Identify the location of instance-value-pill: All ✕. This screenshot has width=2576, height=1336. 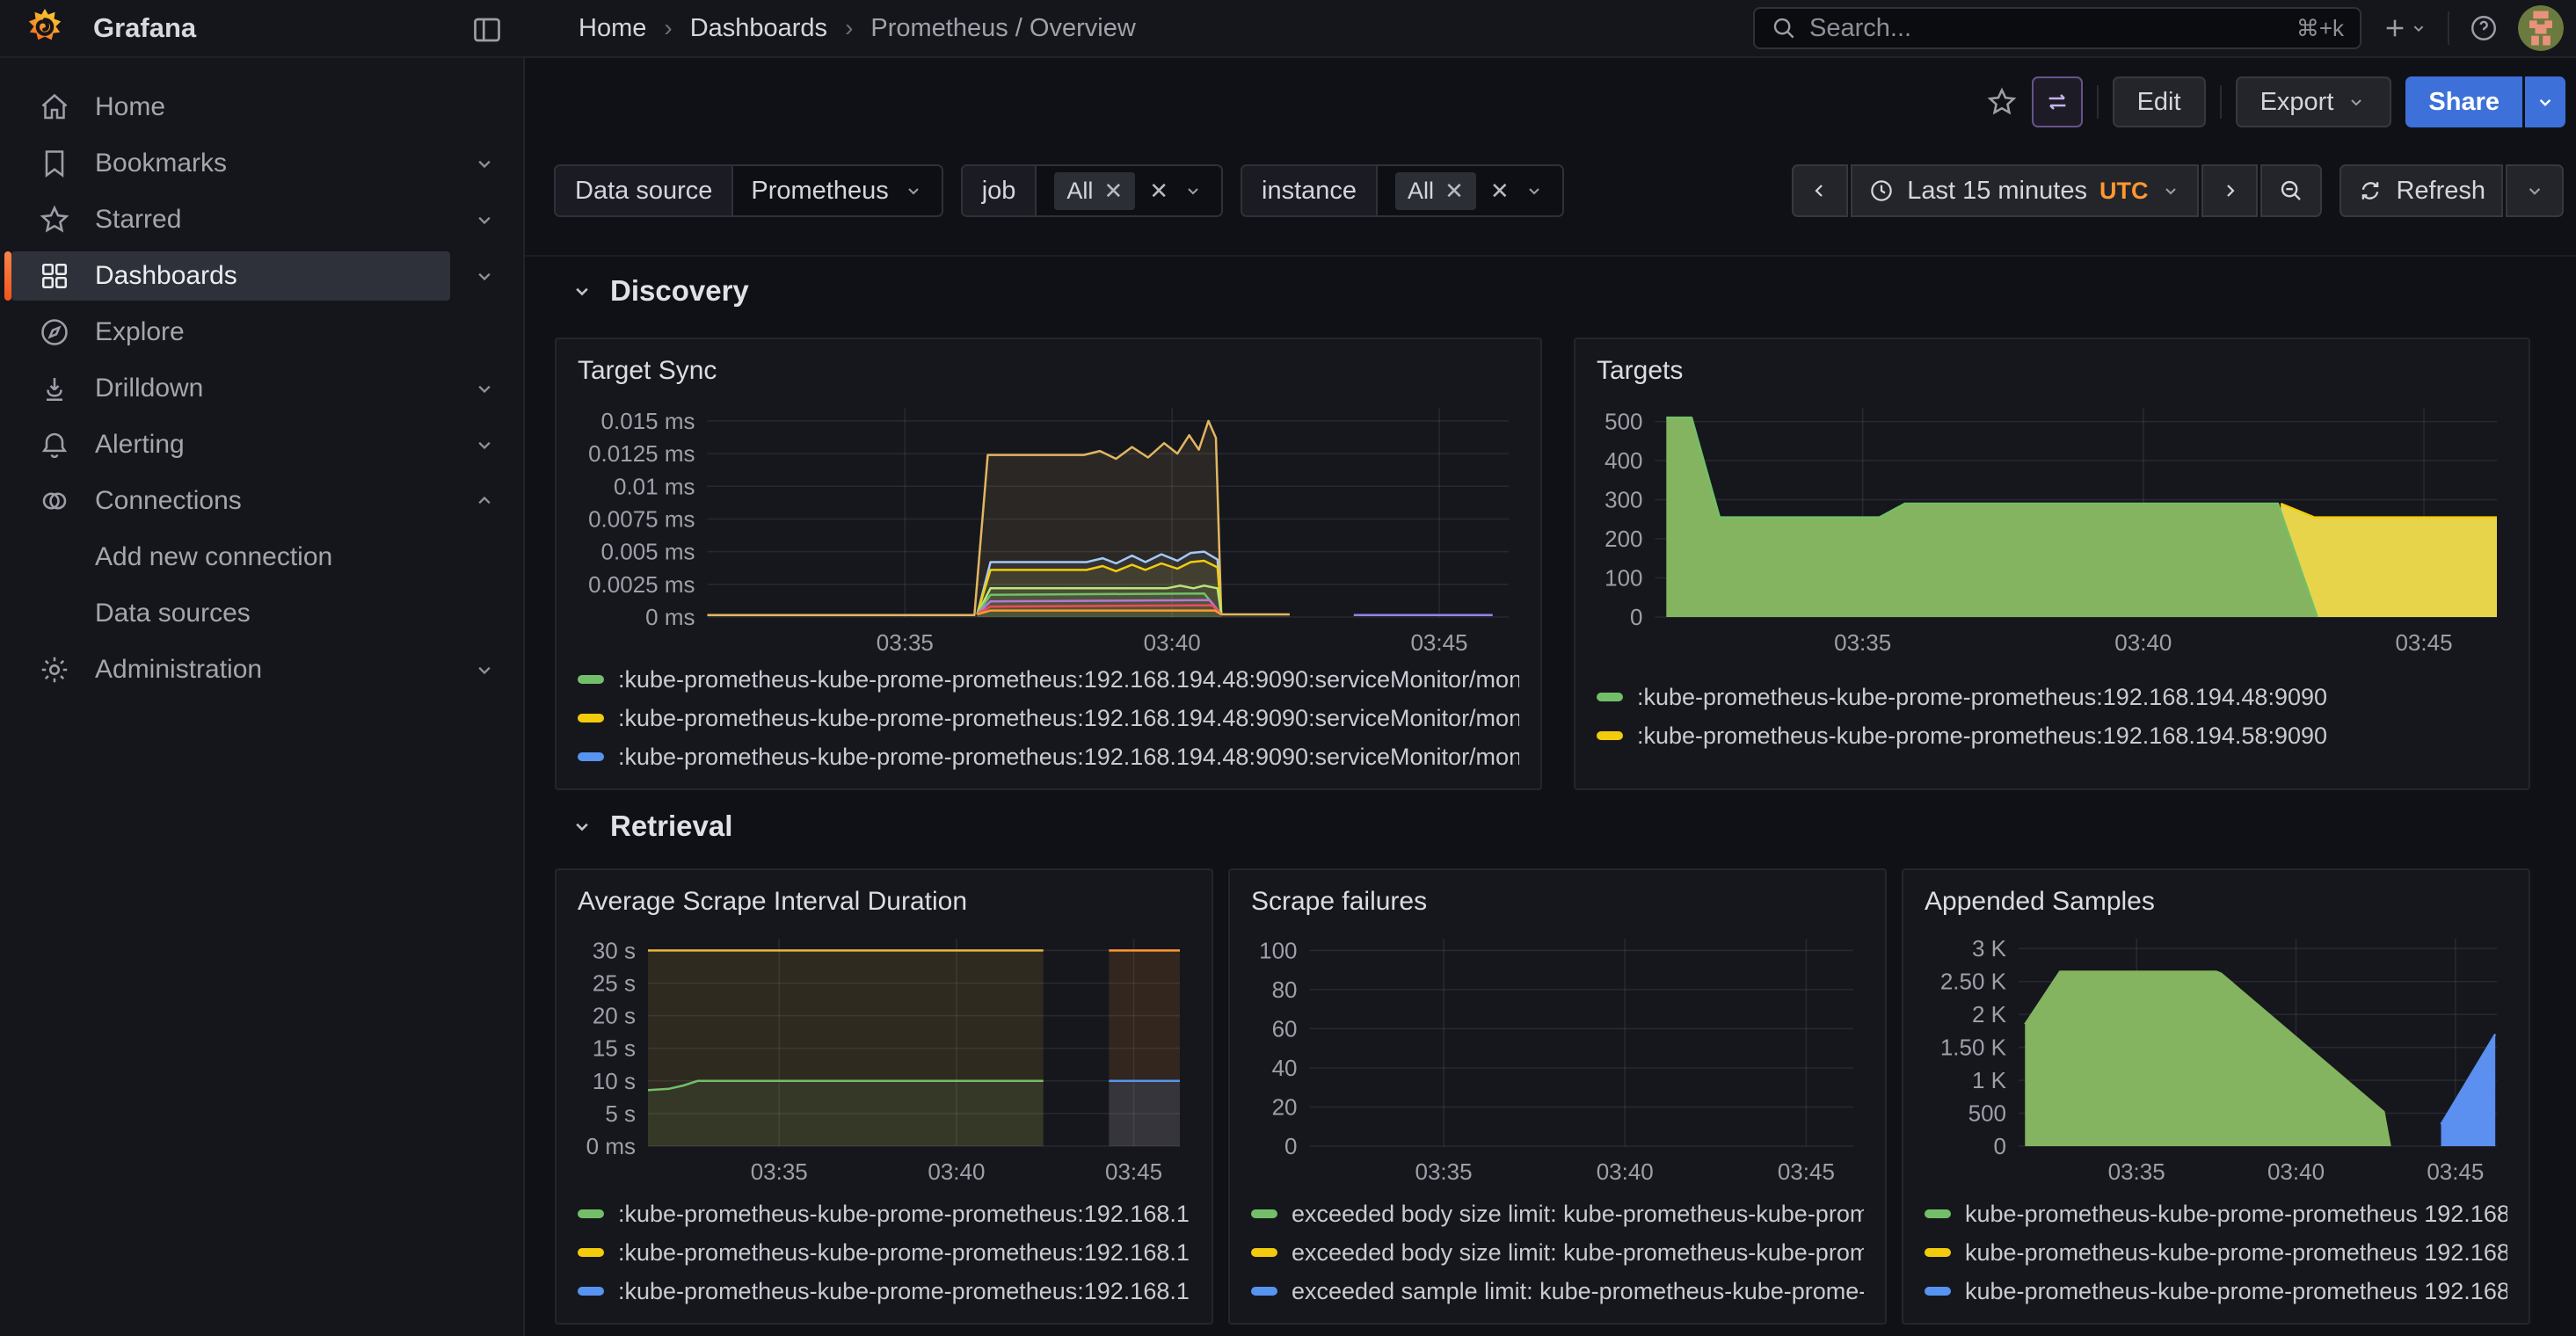
(1435, 190).